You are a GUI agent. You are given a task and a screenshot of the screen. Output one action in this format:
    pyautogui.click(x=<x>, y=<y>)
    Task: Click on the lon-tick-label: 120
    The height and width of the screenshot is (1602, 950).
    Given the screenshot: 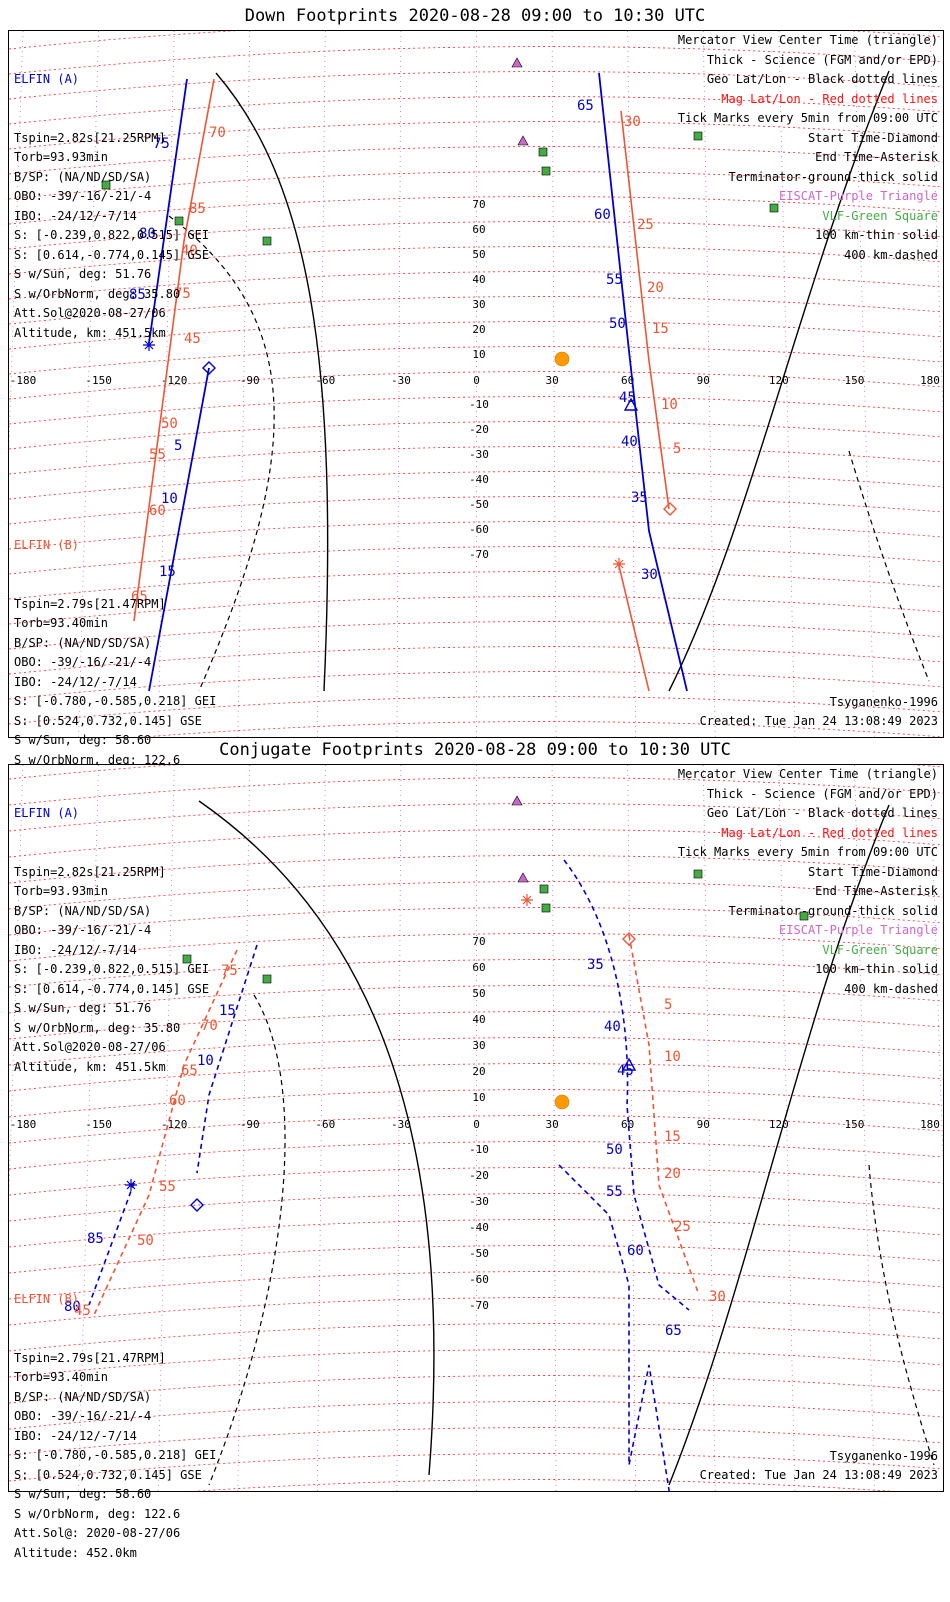 What is the action you would take?
    pyautogui.click(x=779, y=1124)
    